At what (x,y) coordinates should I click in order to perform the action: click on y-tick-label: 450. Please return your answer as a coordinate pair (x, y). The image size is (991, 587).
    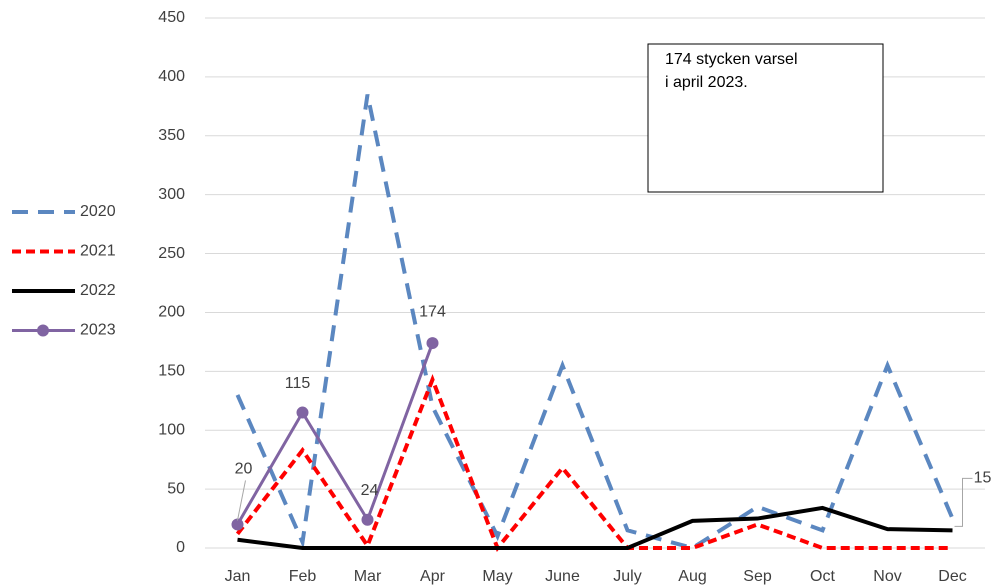
    Looking at the image, I should click on (171, 17).